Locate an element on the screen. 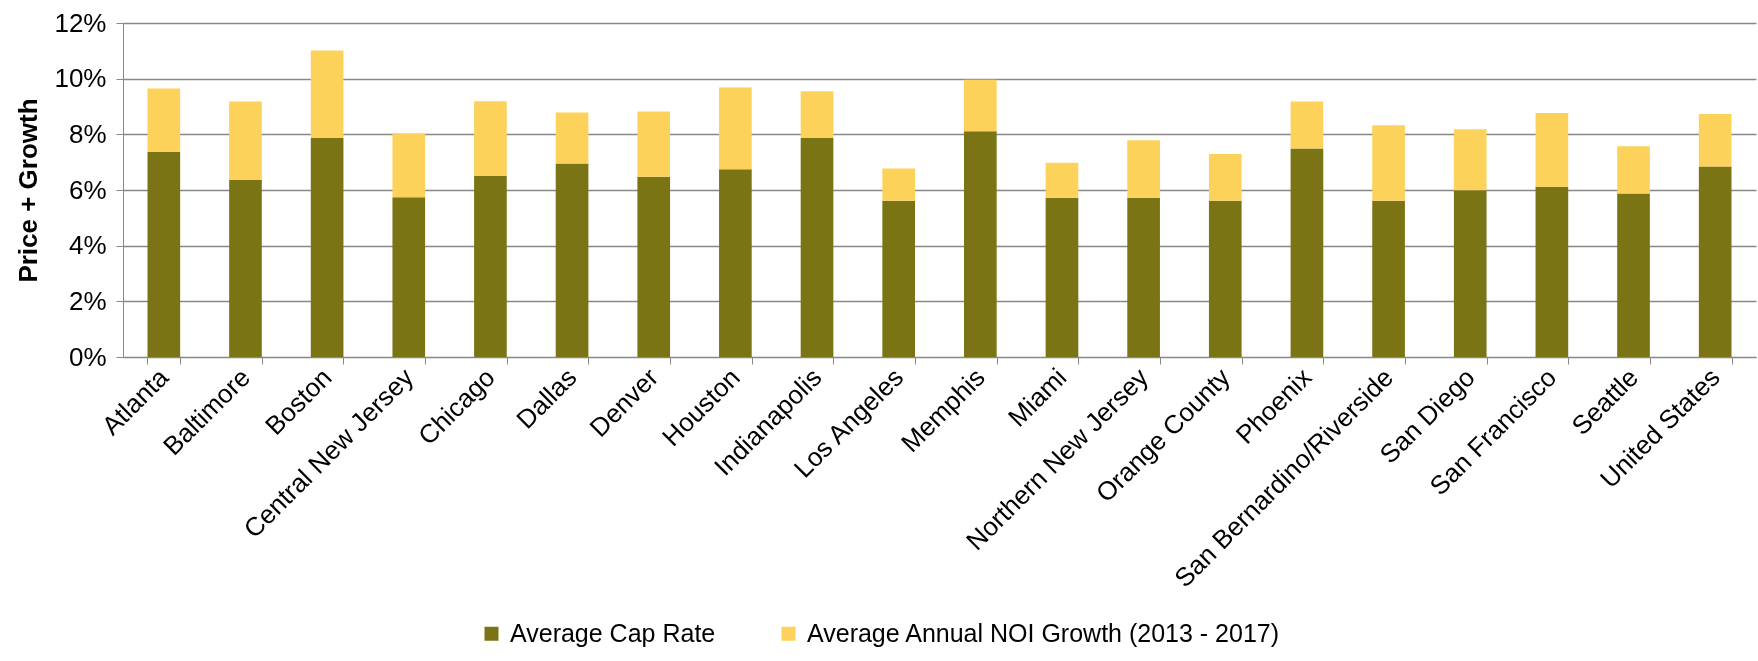 The image size is (1758, 661). y-tick-label: 8% is located at coordinates (87, 133).